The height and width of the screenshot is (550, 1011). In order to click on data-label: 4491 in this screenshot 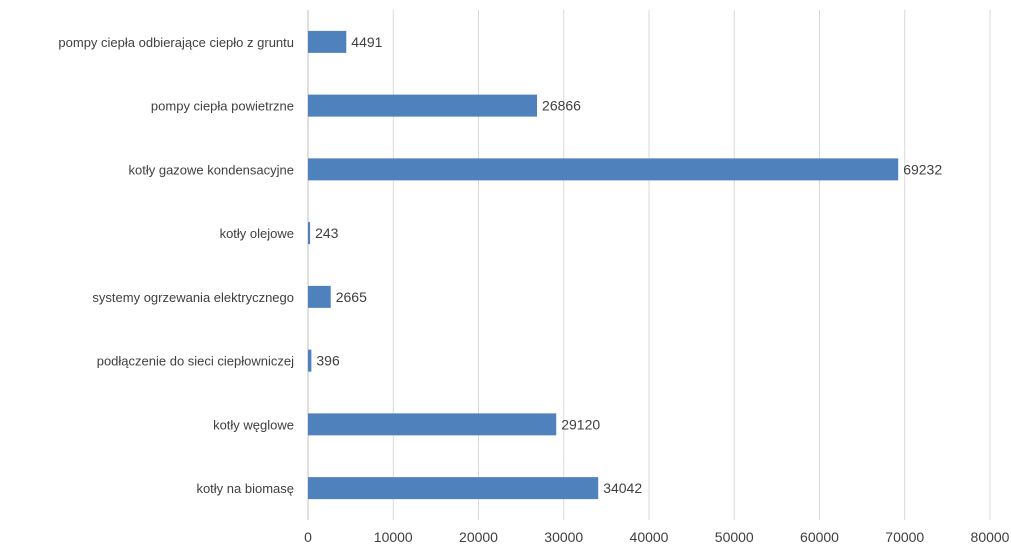, I will do `click(366, 42)`.